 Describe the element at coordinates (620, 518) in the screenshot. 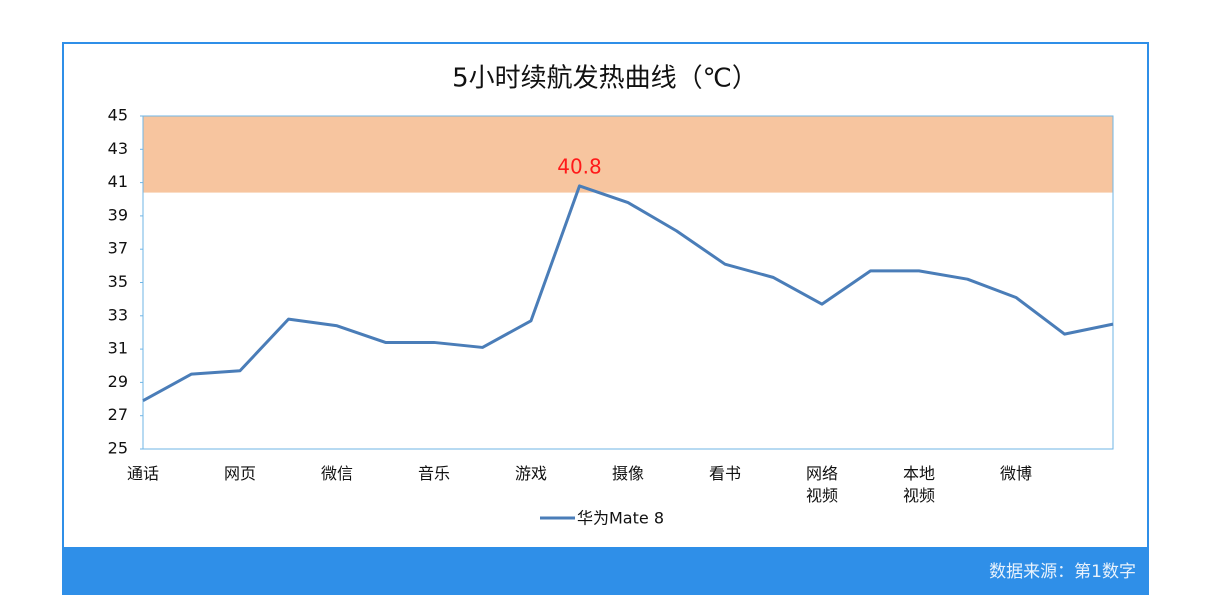

I see `legend-label: 华为Mate 8` at that location.